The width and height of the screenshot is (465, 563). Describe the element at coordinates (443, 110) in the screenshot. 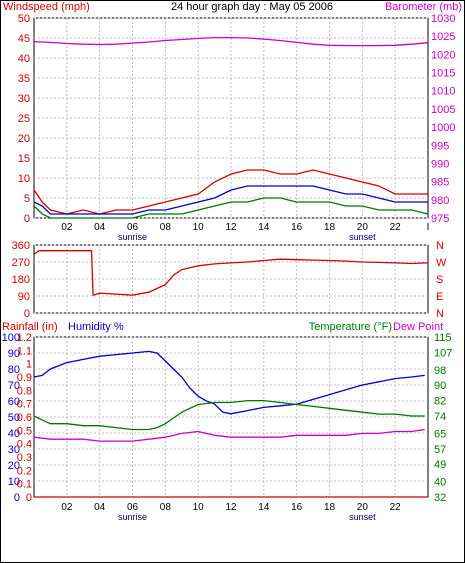

I see `barometer-tick-label: 1005` at that location.